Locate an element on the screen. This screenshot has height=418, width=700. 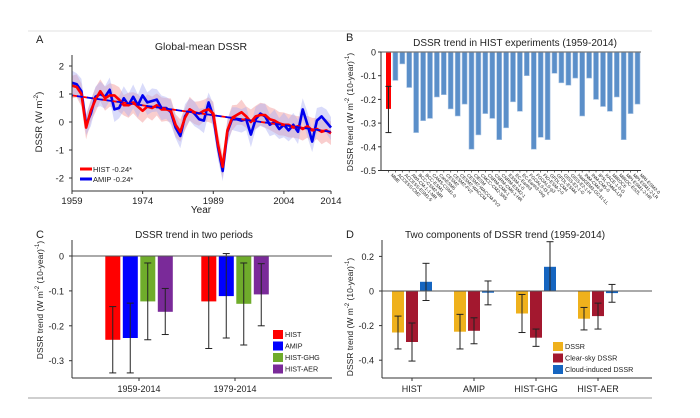
legend-swatch-amip is located at coordinates (278, 346).